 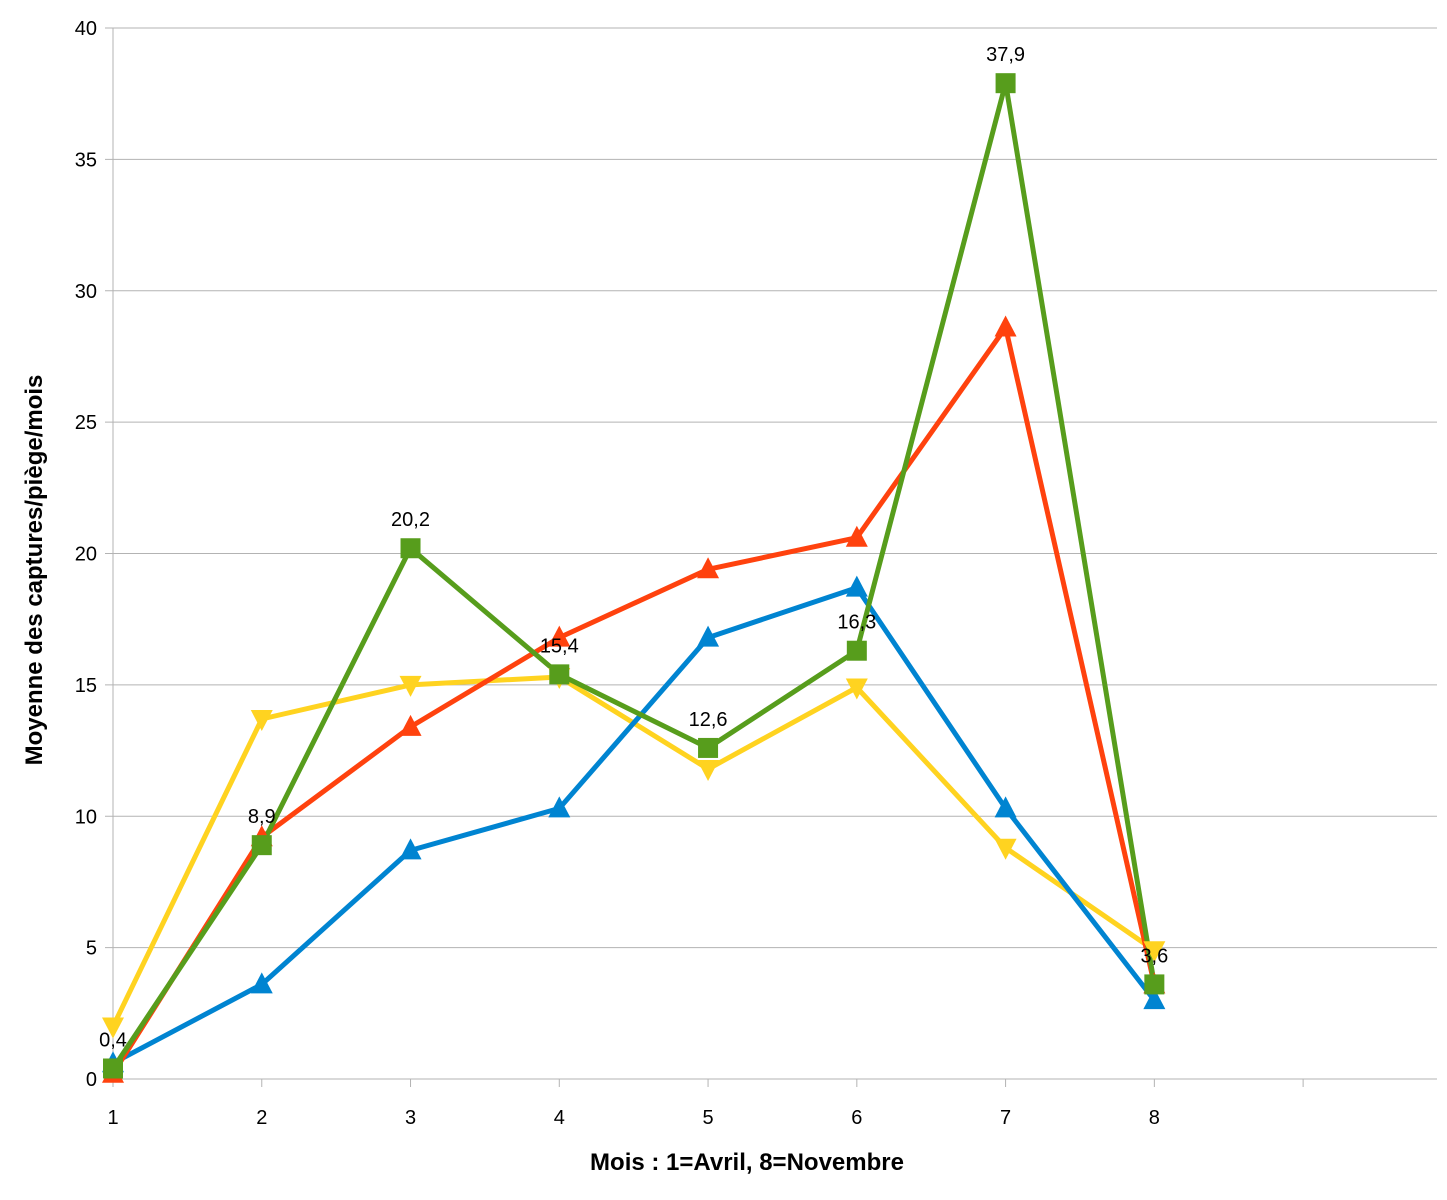 I want to click on data-label: 3,6, so click(x=1154, y=956).